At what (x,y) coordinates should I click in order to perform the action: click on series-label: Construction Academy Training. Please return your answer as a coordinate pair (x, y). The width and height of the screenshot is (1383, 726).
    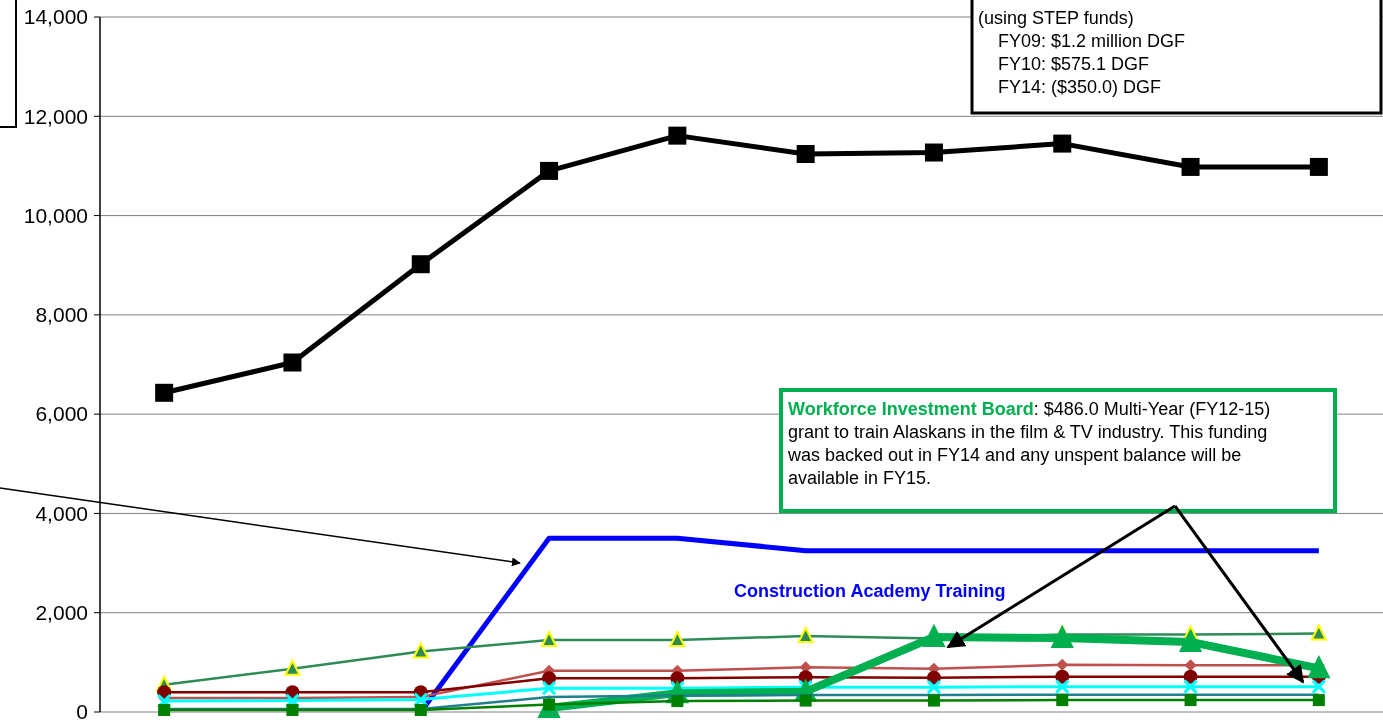
    Looking at the image, I should click on (870, 590).